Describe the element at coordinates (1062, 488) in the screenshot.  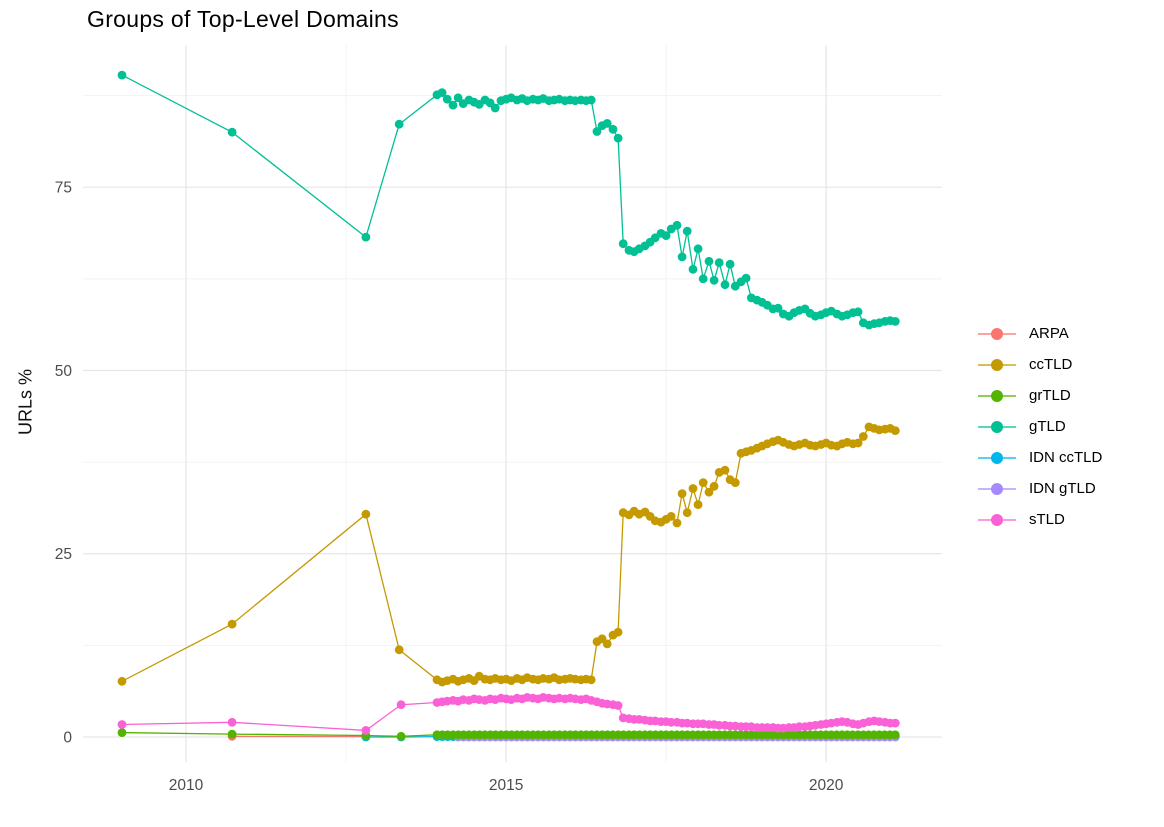
I see `legend-label: IDN gTLD` at that location.